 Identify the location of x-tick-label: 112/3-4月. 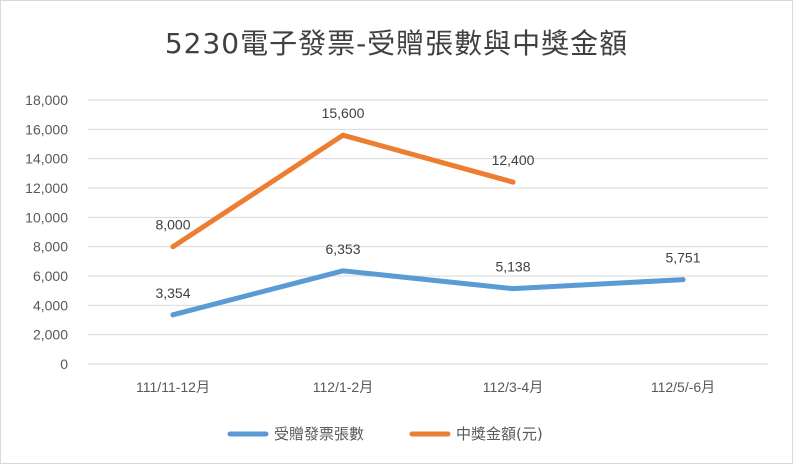
(513, 387).